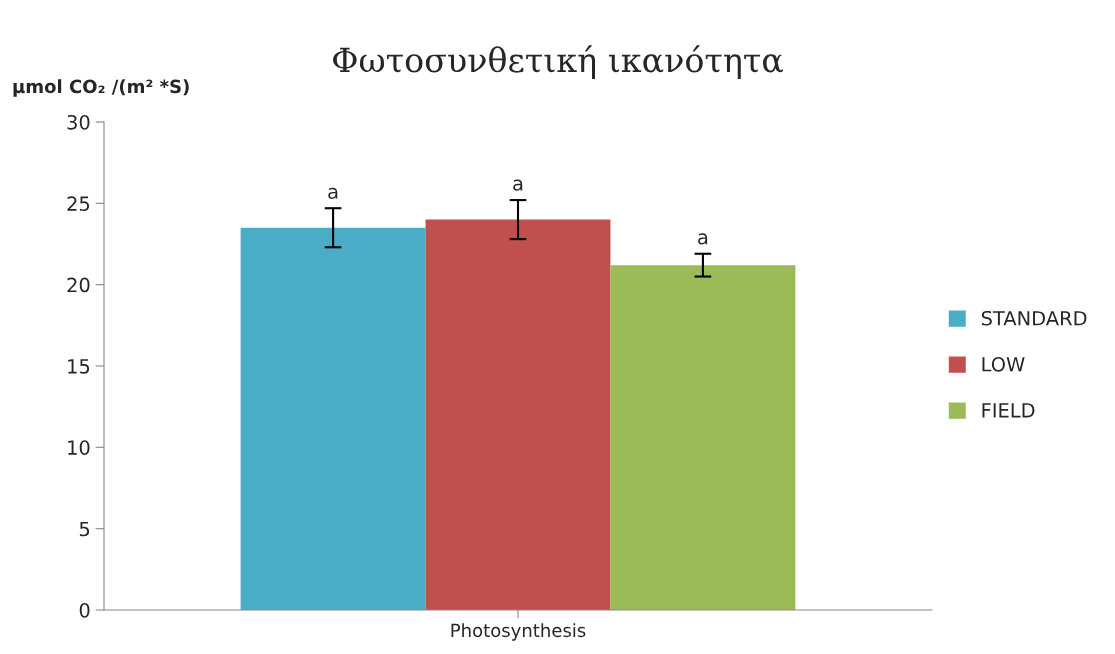 The height and width of the screenshot is (654, 1115). What do you see at coordinates (84, 529) in the screenshot?
I see `y-tick-label: 5` at bounding box center [84, 529].